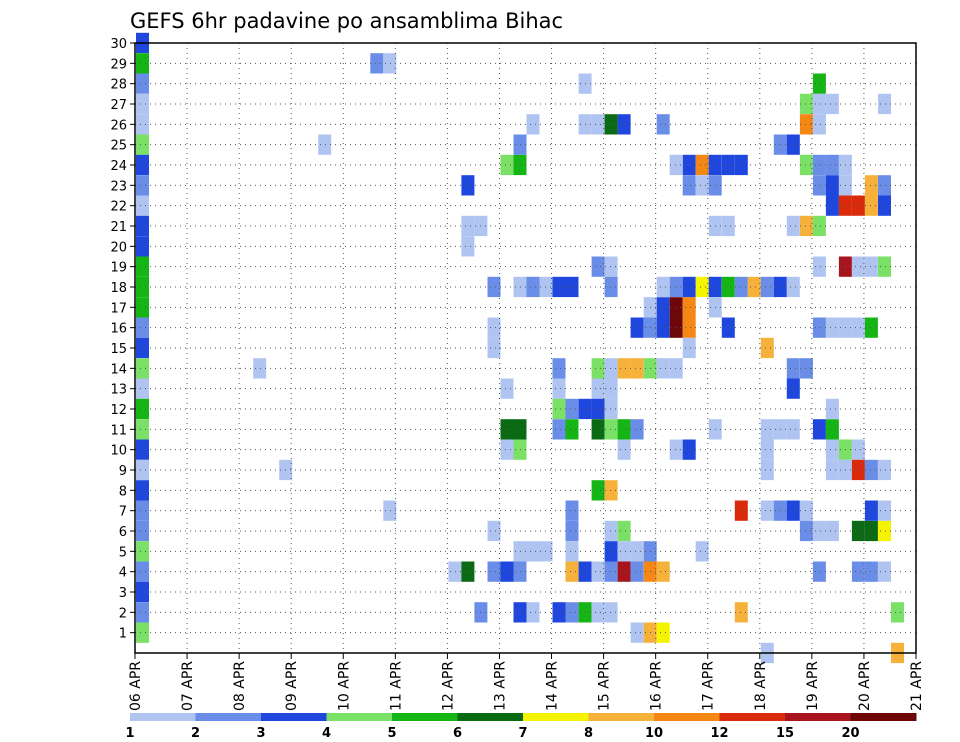 Image resolution: width=960 pixels, height=742 pixels. What do you see at coordinates (553, 686) in the screenshot?
I see `x-tick-label: 14 APR` at bounding box center [553, 686].